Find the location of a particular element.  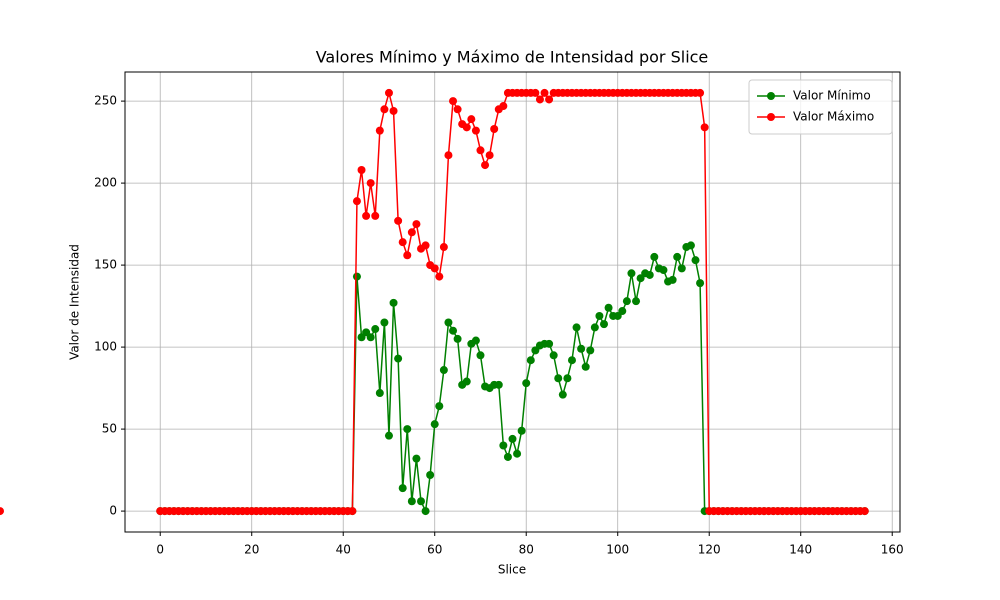

y-tick-label: 200 is located at coordinates (105, 183).